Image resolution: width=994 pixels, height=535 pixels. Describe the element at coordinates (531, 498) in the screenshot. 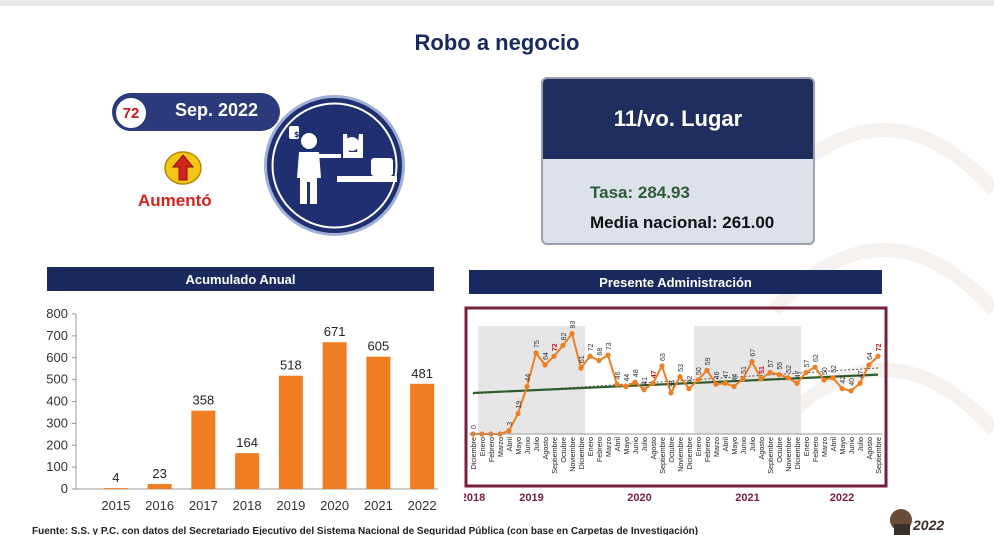

I see `year-label-2019: 2019` at that location.